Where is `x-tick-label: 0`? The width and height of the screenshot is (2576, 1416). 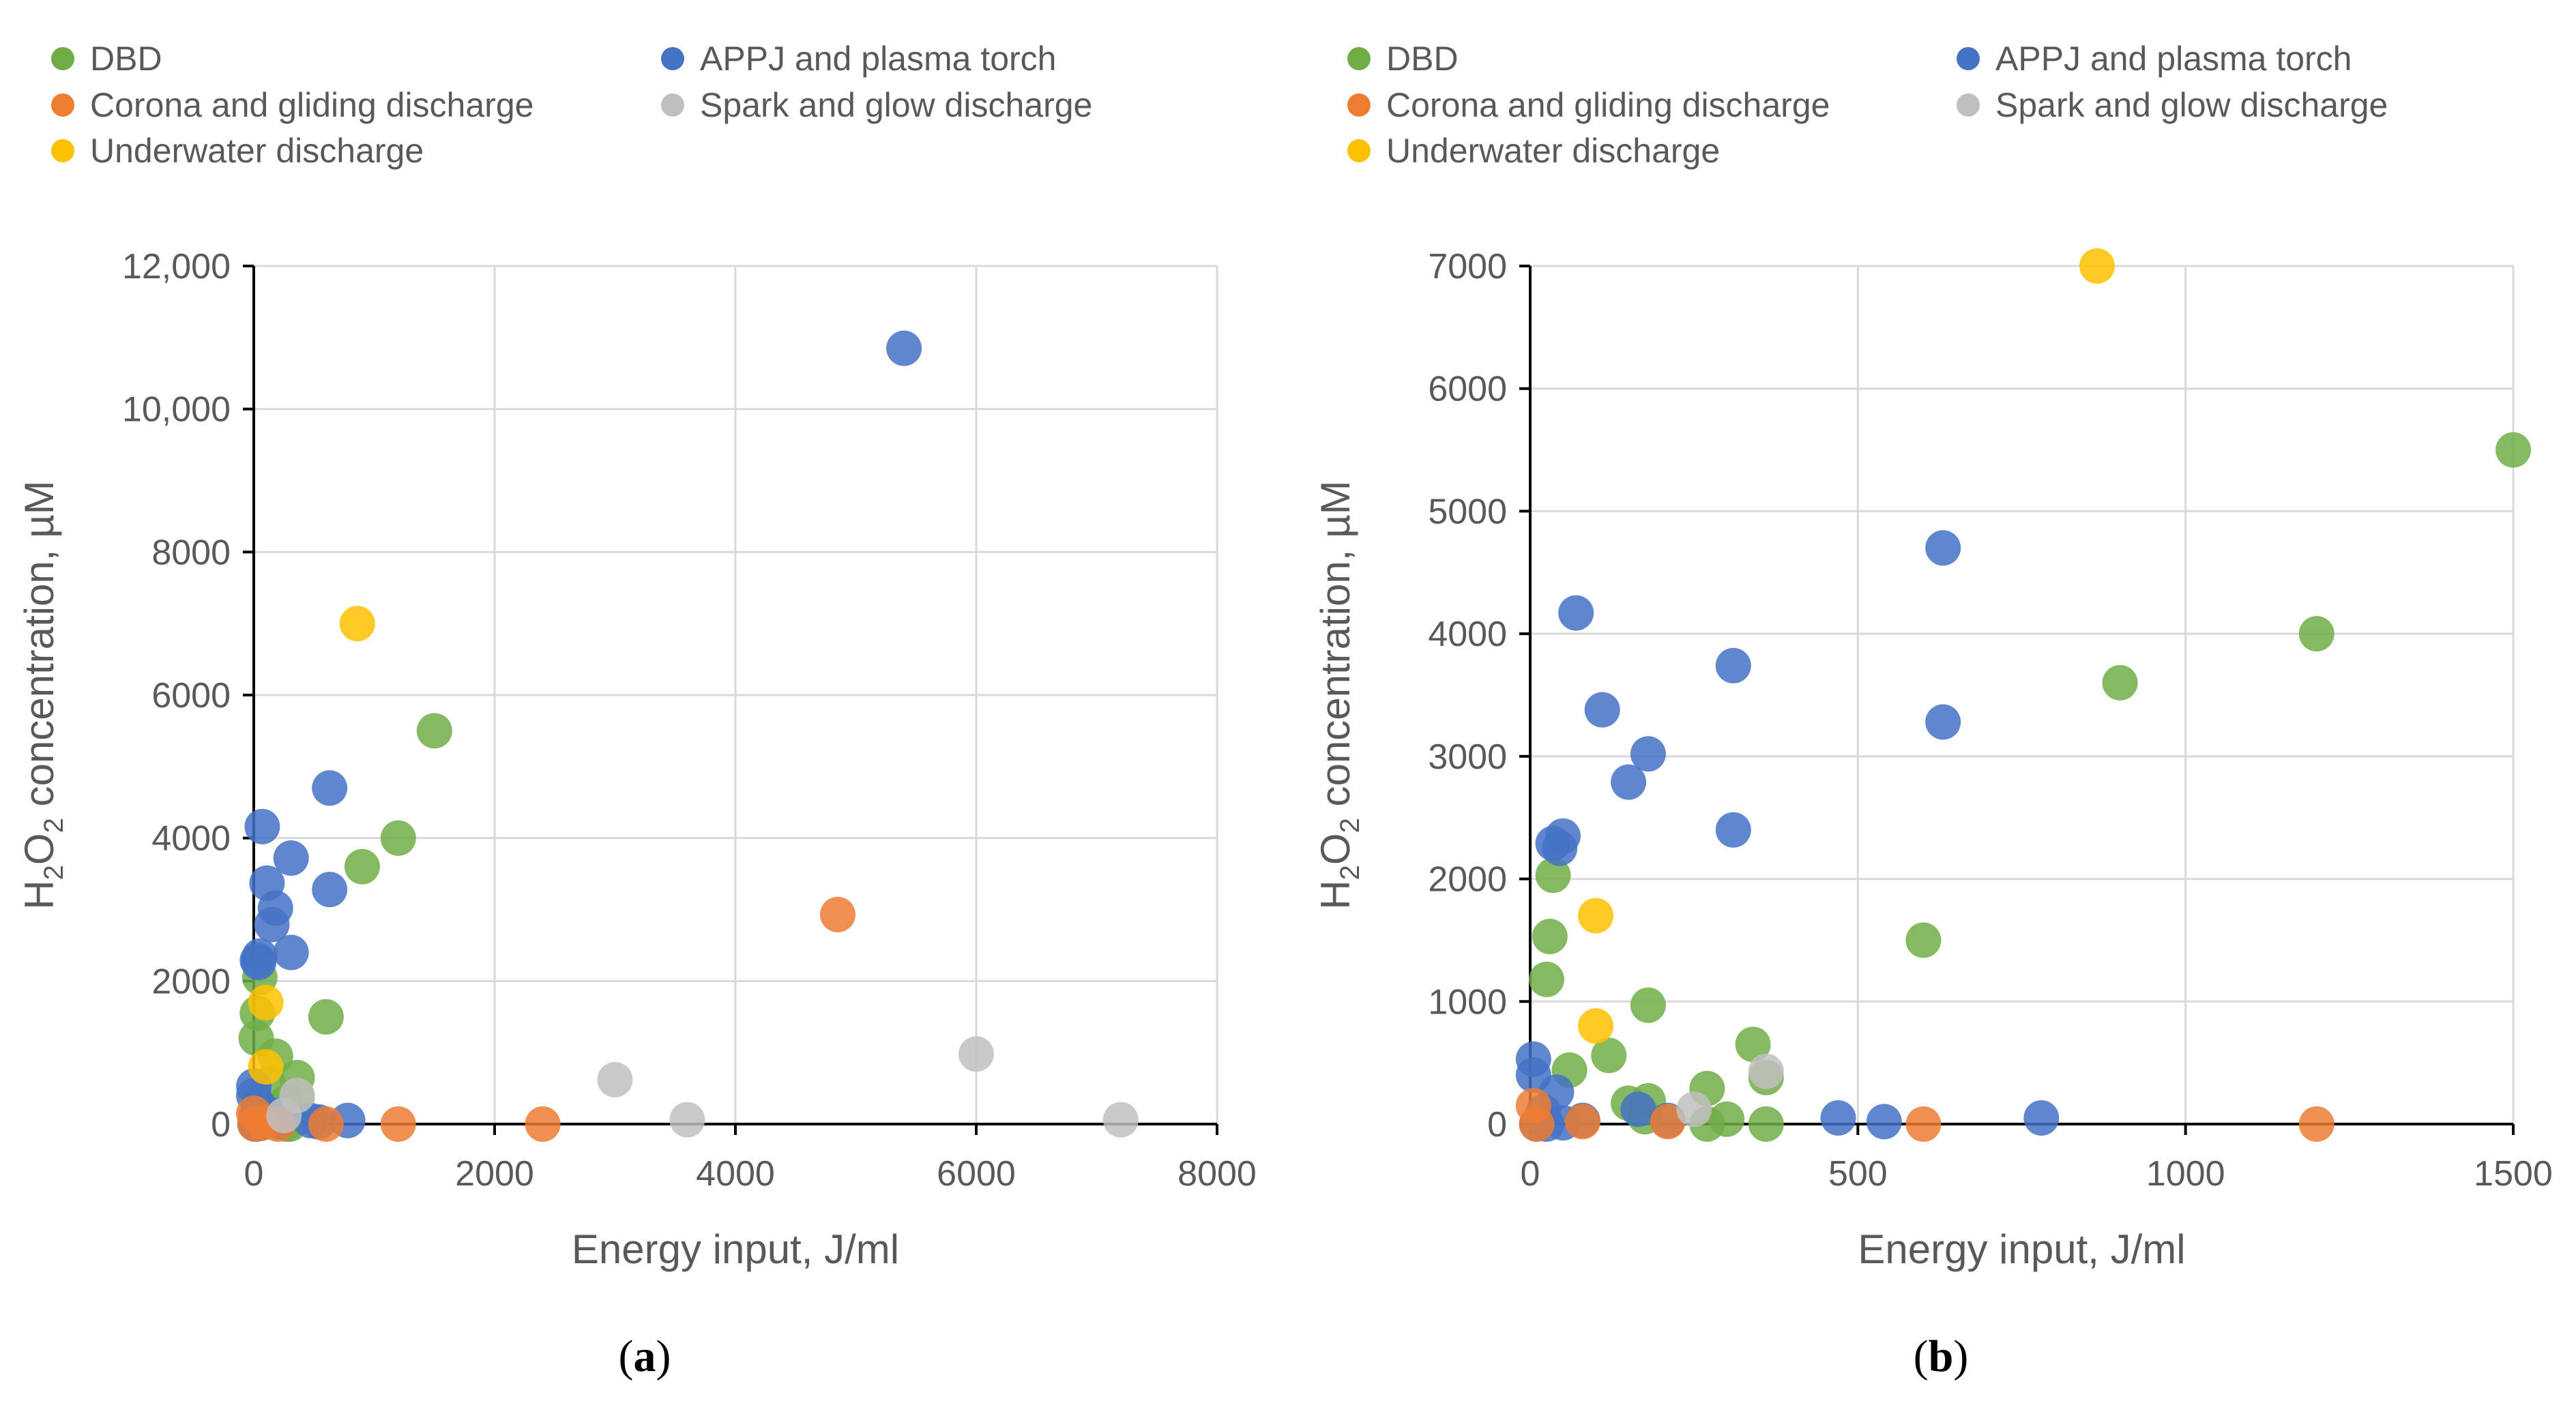 x-tick-label: 0 is located at coordinates (254, 1174).